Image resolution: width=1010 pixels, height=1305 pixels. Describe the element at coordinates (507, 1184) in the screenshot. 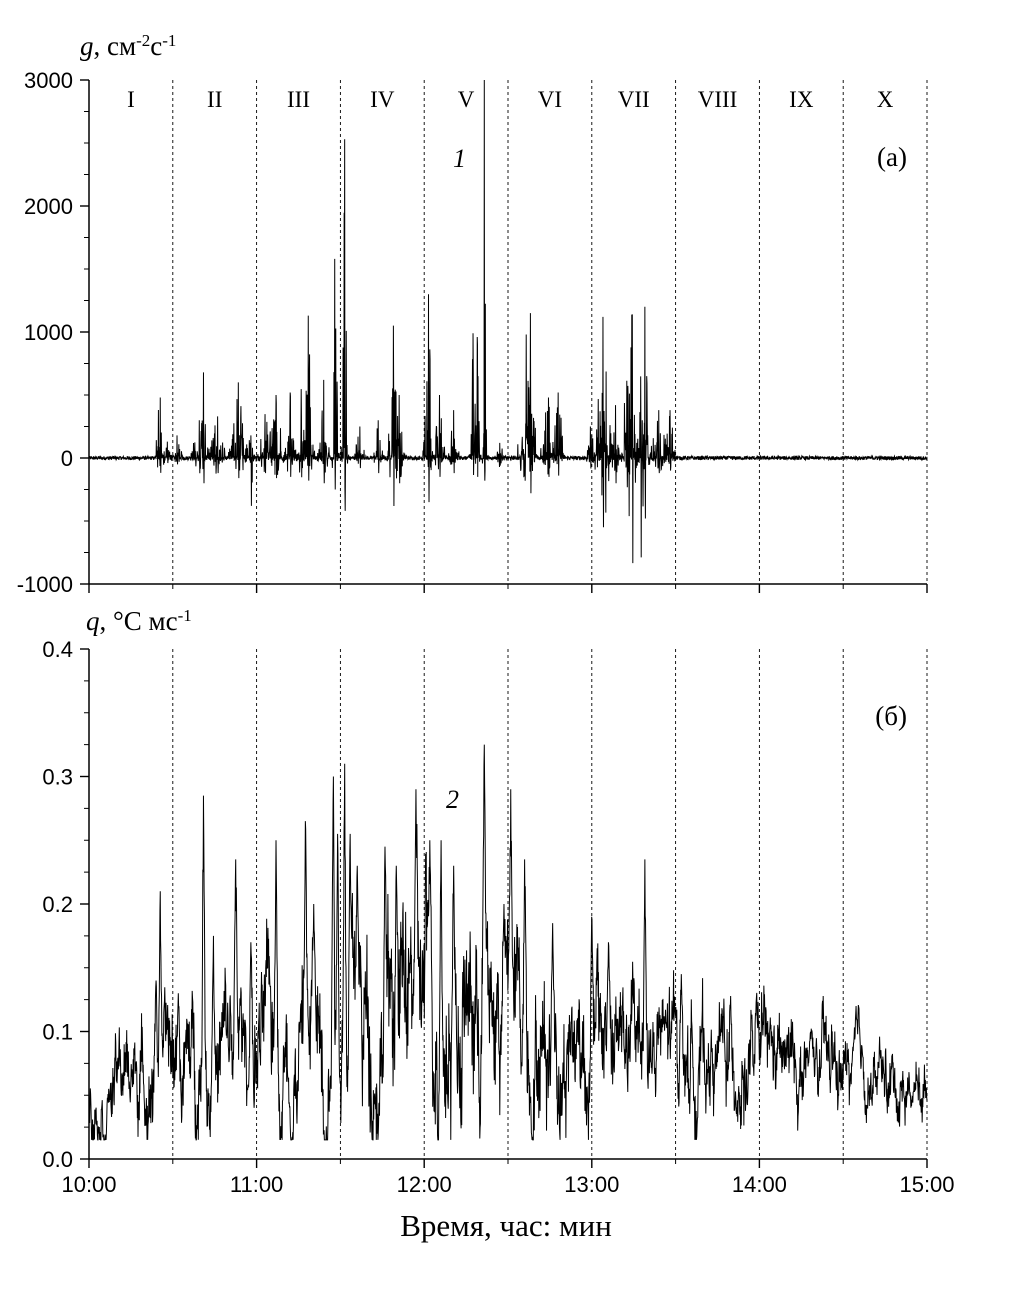

I see `panel-b-x-ticks: 10:00 11:00 12:00 13:00 14:00 15:00` at that location.